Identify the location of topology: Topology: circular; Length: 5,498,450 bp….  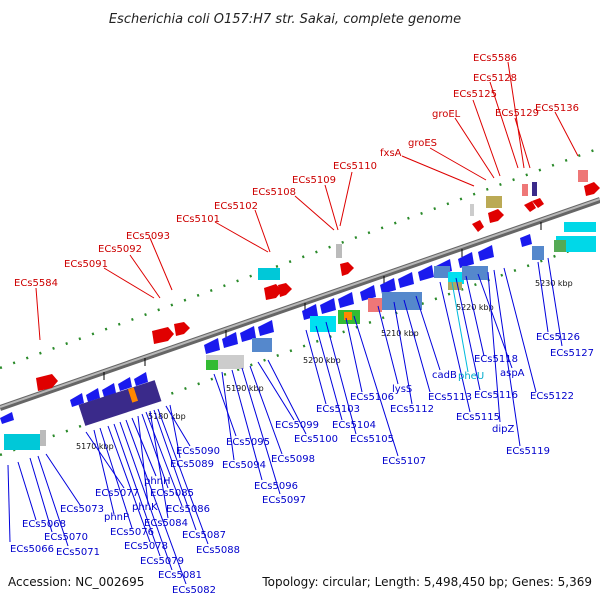
(426, 582).